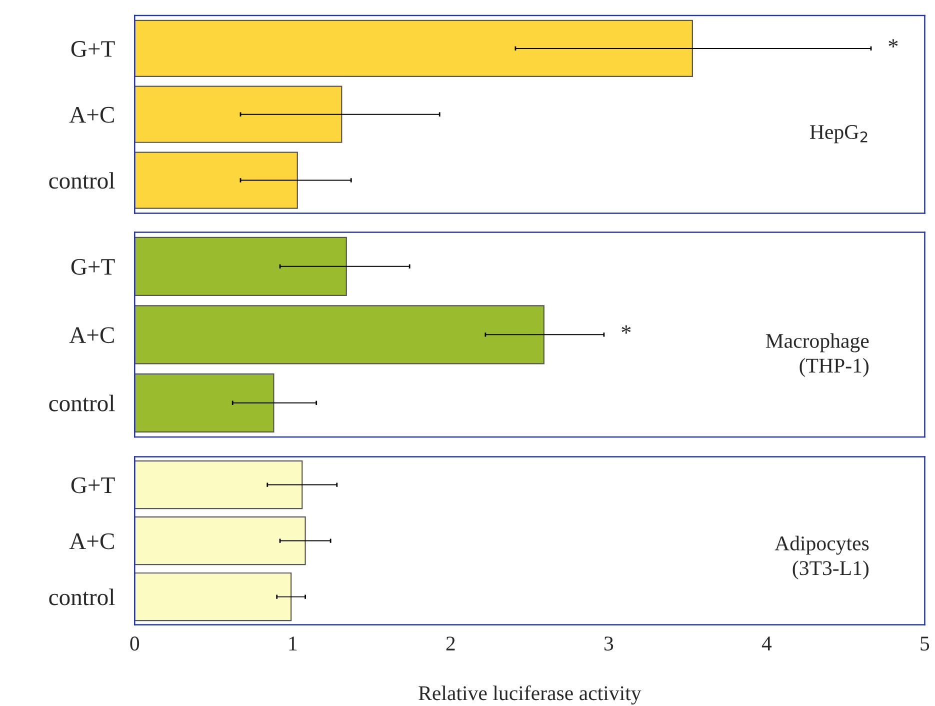 This screenshot has width=935, height=706. Describe the element at coordinates (839, 134) in the screenshot. I see `annotation: HepG$_{2}$` at that location.